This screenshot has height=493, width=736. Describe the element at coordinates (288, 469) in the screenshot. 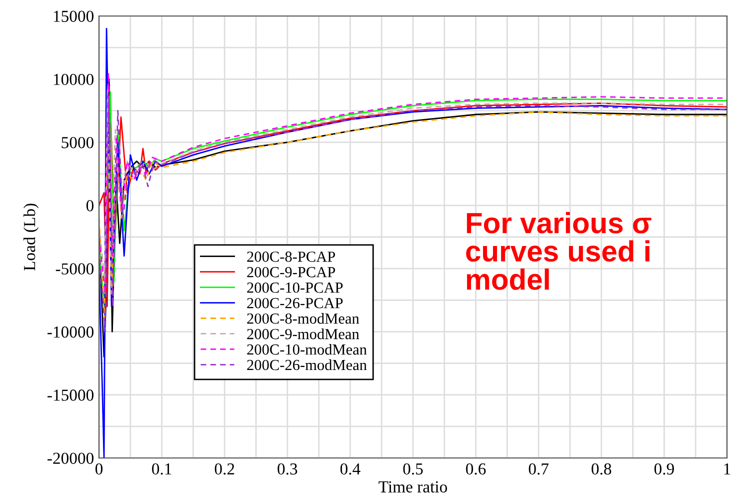

I see `x-tick-label: 0.3` at that location.